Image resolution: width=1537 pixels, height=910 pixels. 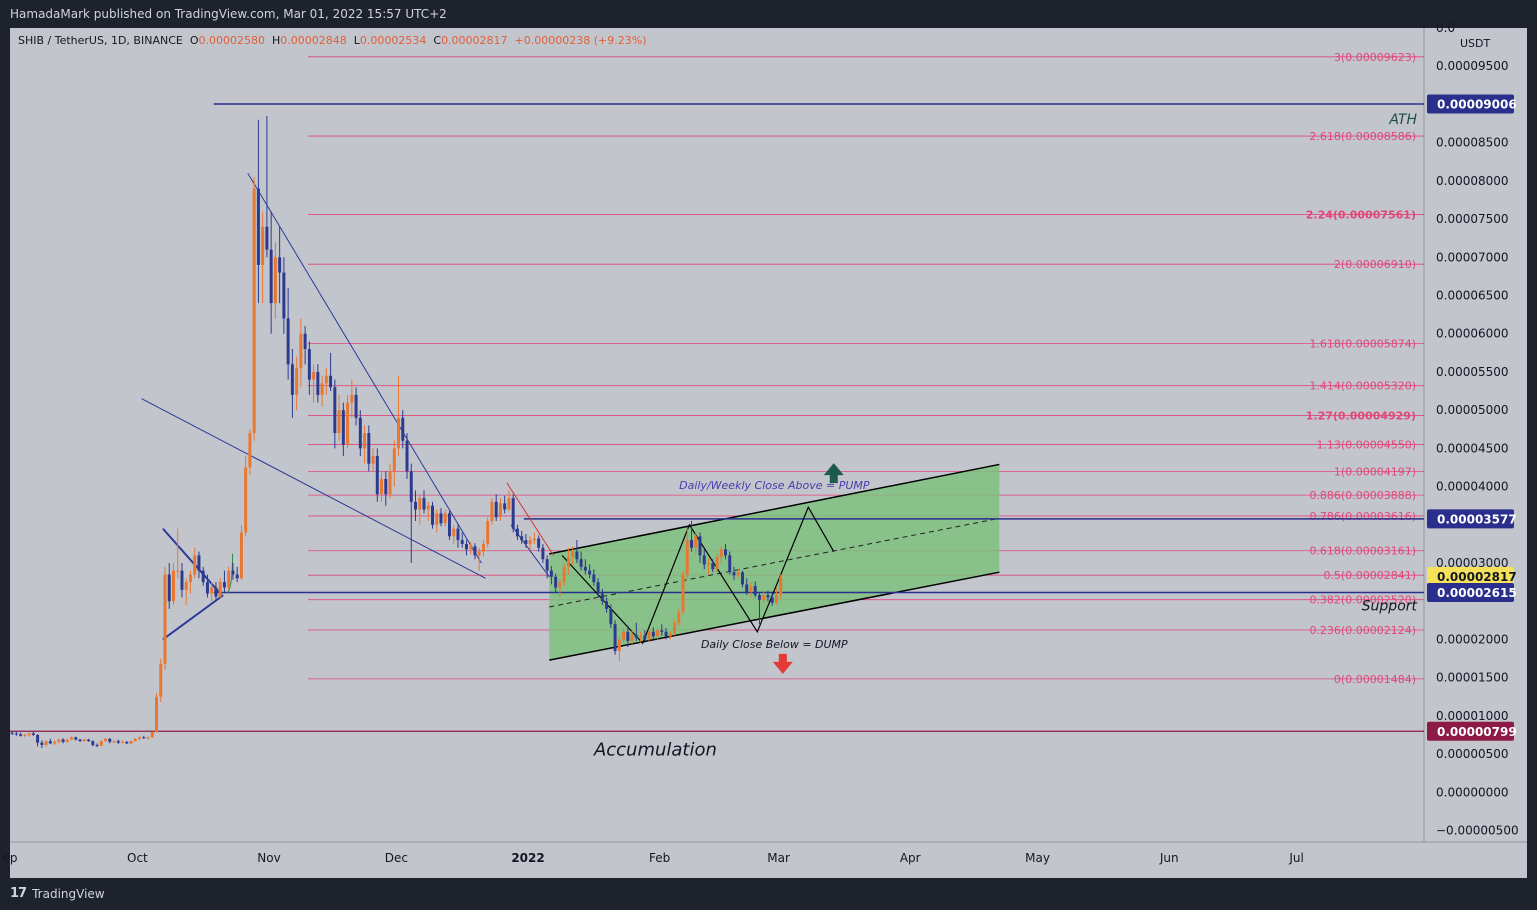 What do you see at coordinates (1402, 120) in the screenshot?
I see `ath-label: ATH` at bounding box center [1402, 120].